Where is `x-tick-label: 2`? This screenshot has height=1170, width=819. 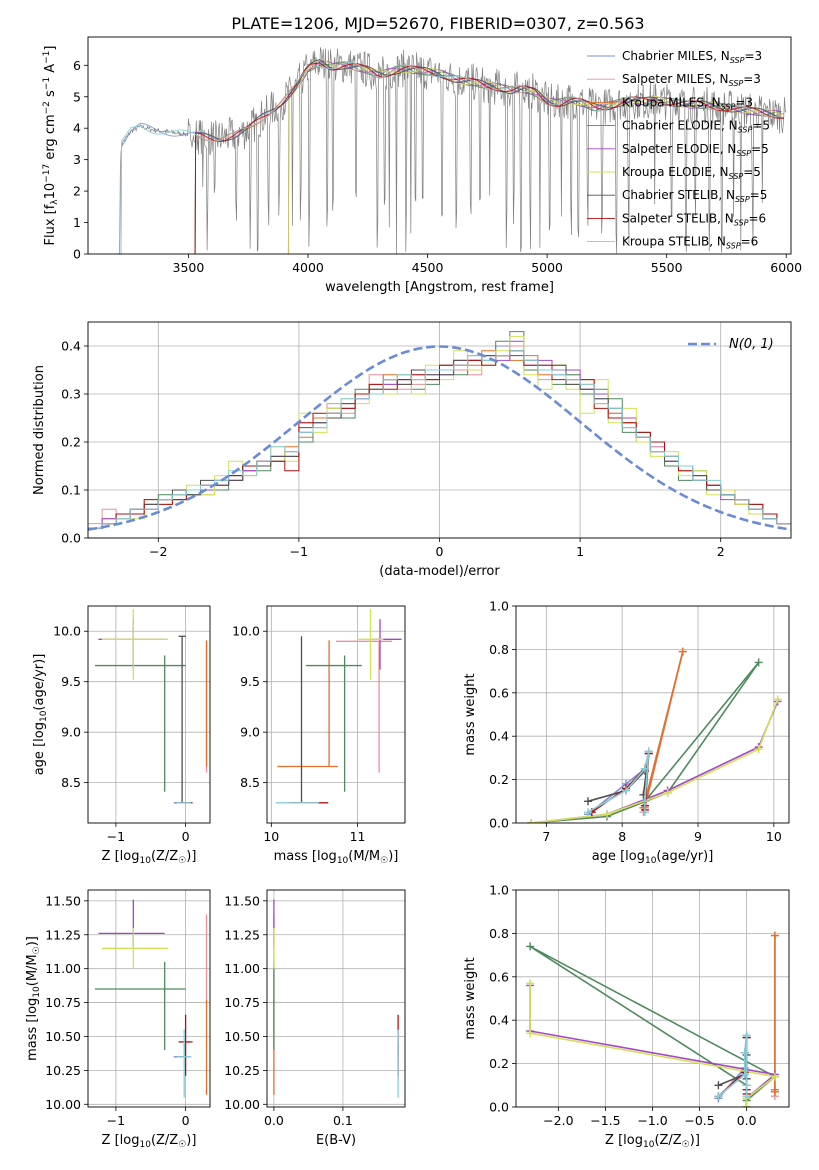
x-tick-label: 2 is located at coordinates (721, 551).